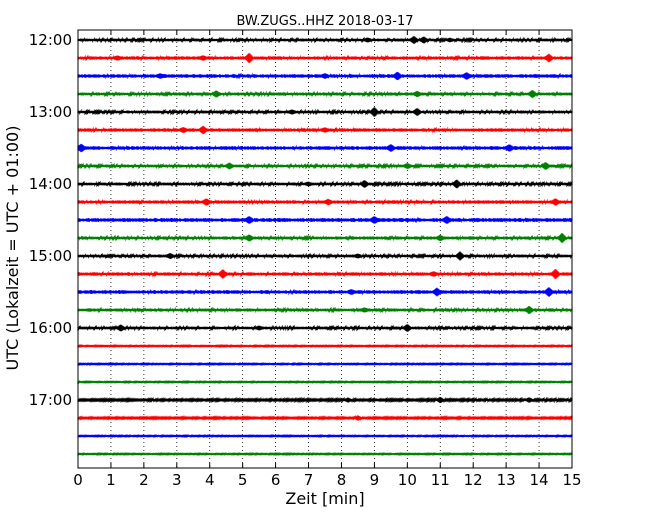 The width and height of the screenshot is (650, 520). Describe the element at coordinates (571, 480) in the screenshot. I see `x-tick-label: 15` at that location.